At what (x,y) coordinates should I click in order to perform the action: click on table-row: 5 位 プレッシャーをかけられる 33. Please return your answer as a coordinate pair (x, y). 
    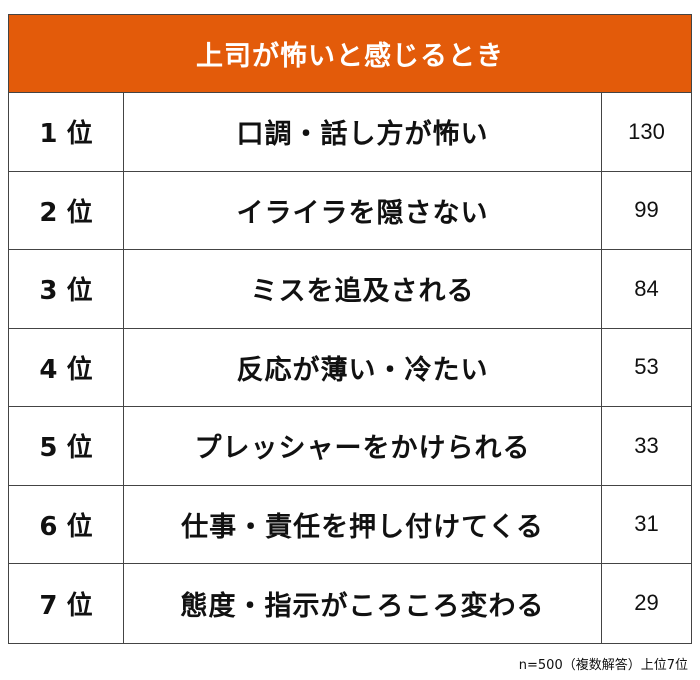
    Looking at the image, I should click on (350, 446).